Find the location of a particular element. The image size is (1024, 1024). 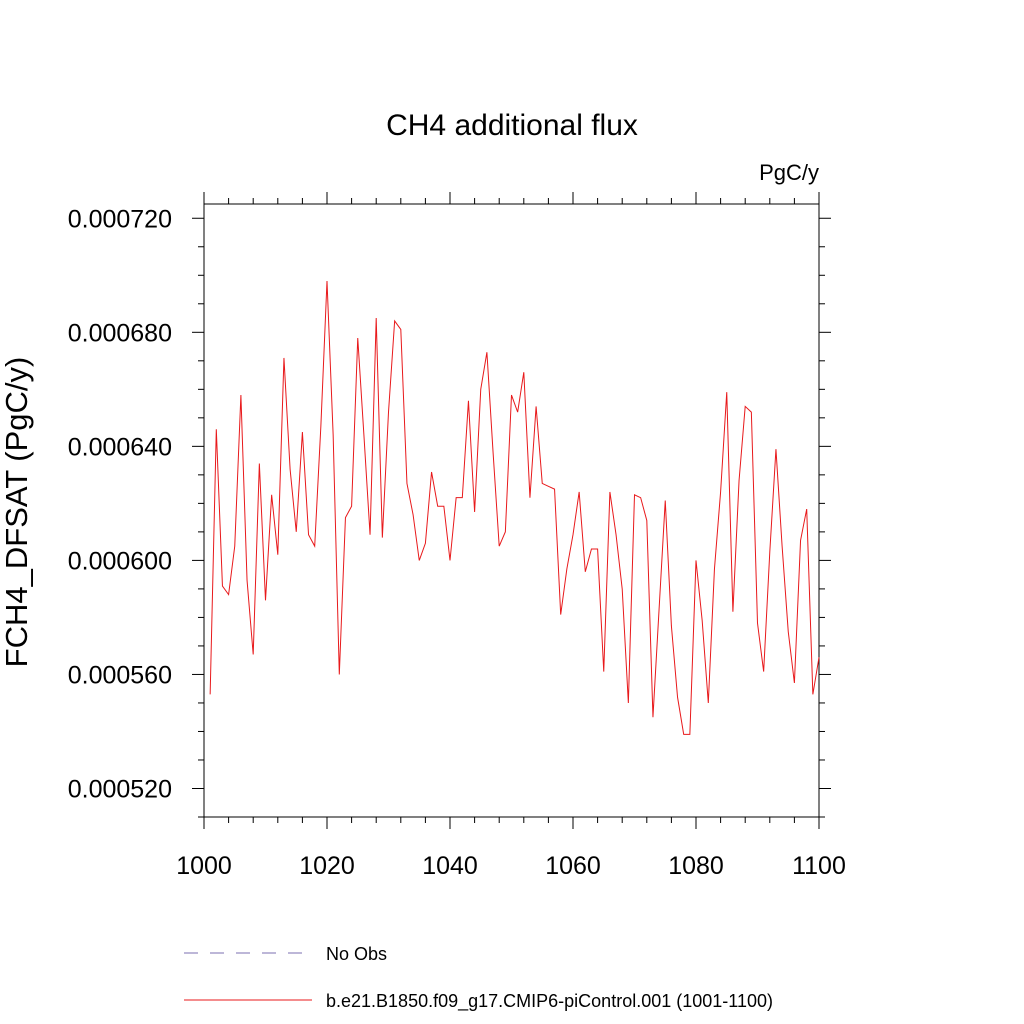

y-tick-label: 0.000600 is located at coordinates (120, 561).